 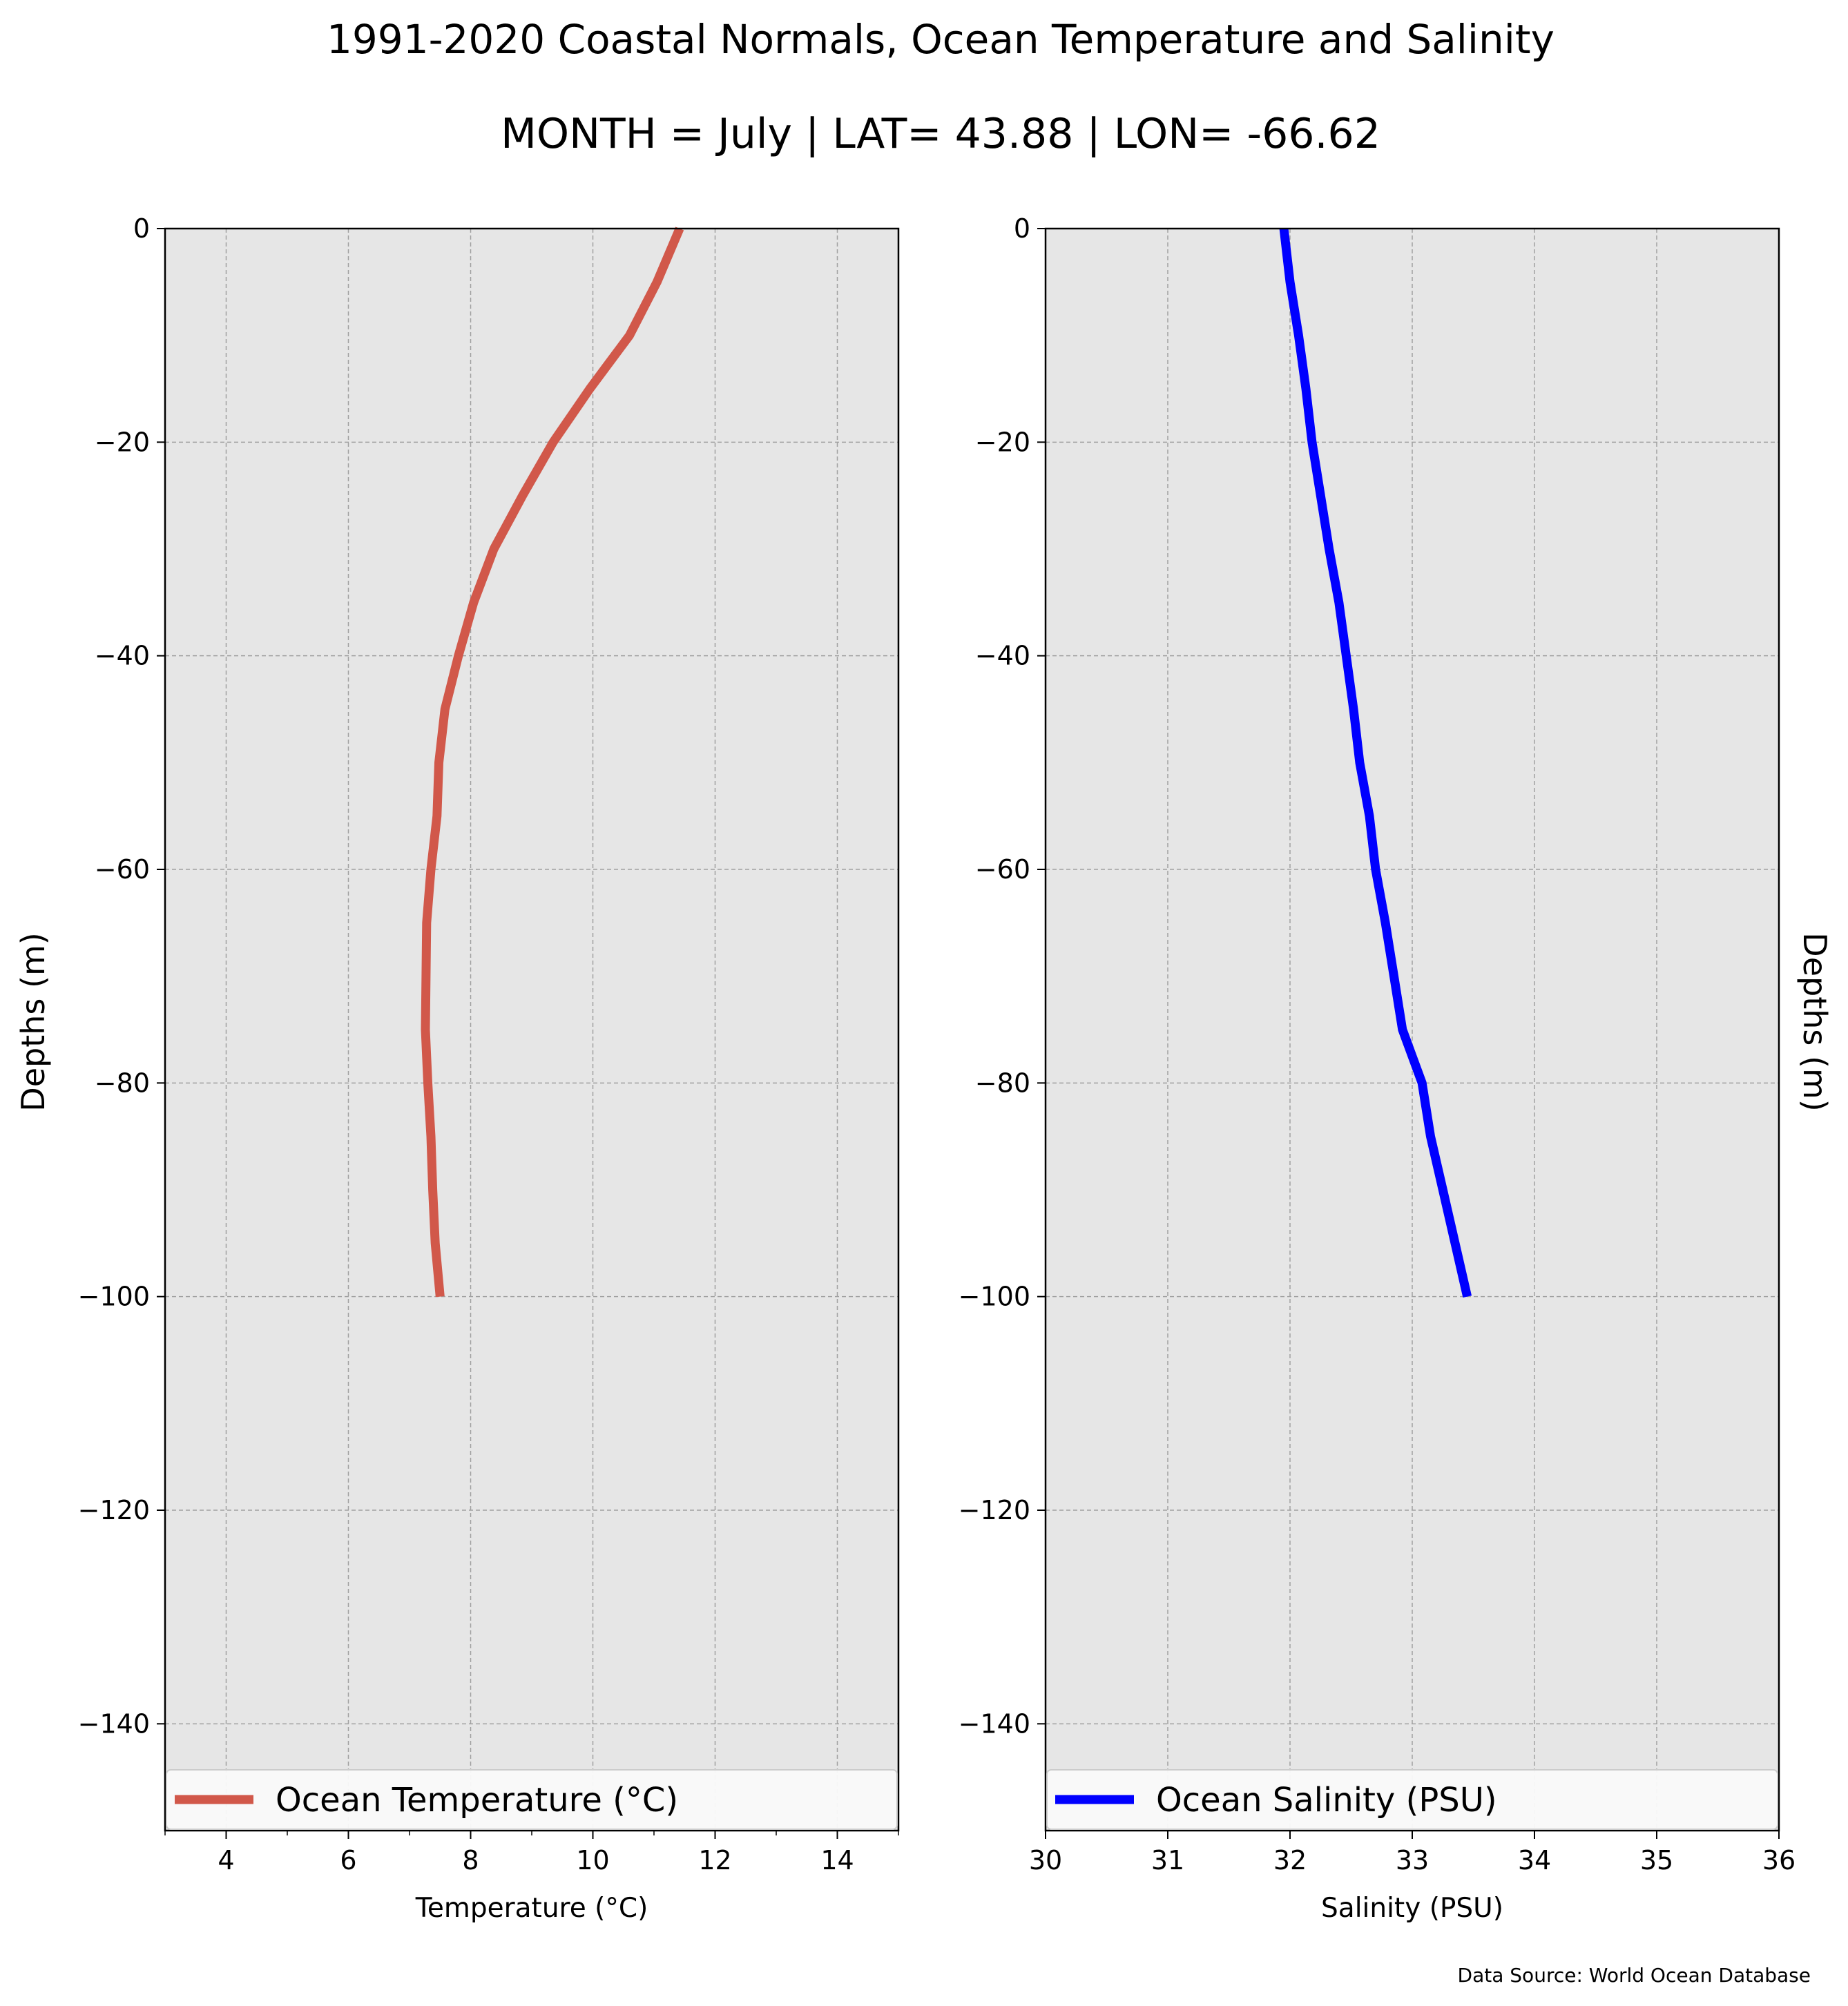 I want to click on temperature-legend-label: Ocean Temperature (°C), so click(x=477, y=1801).